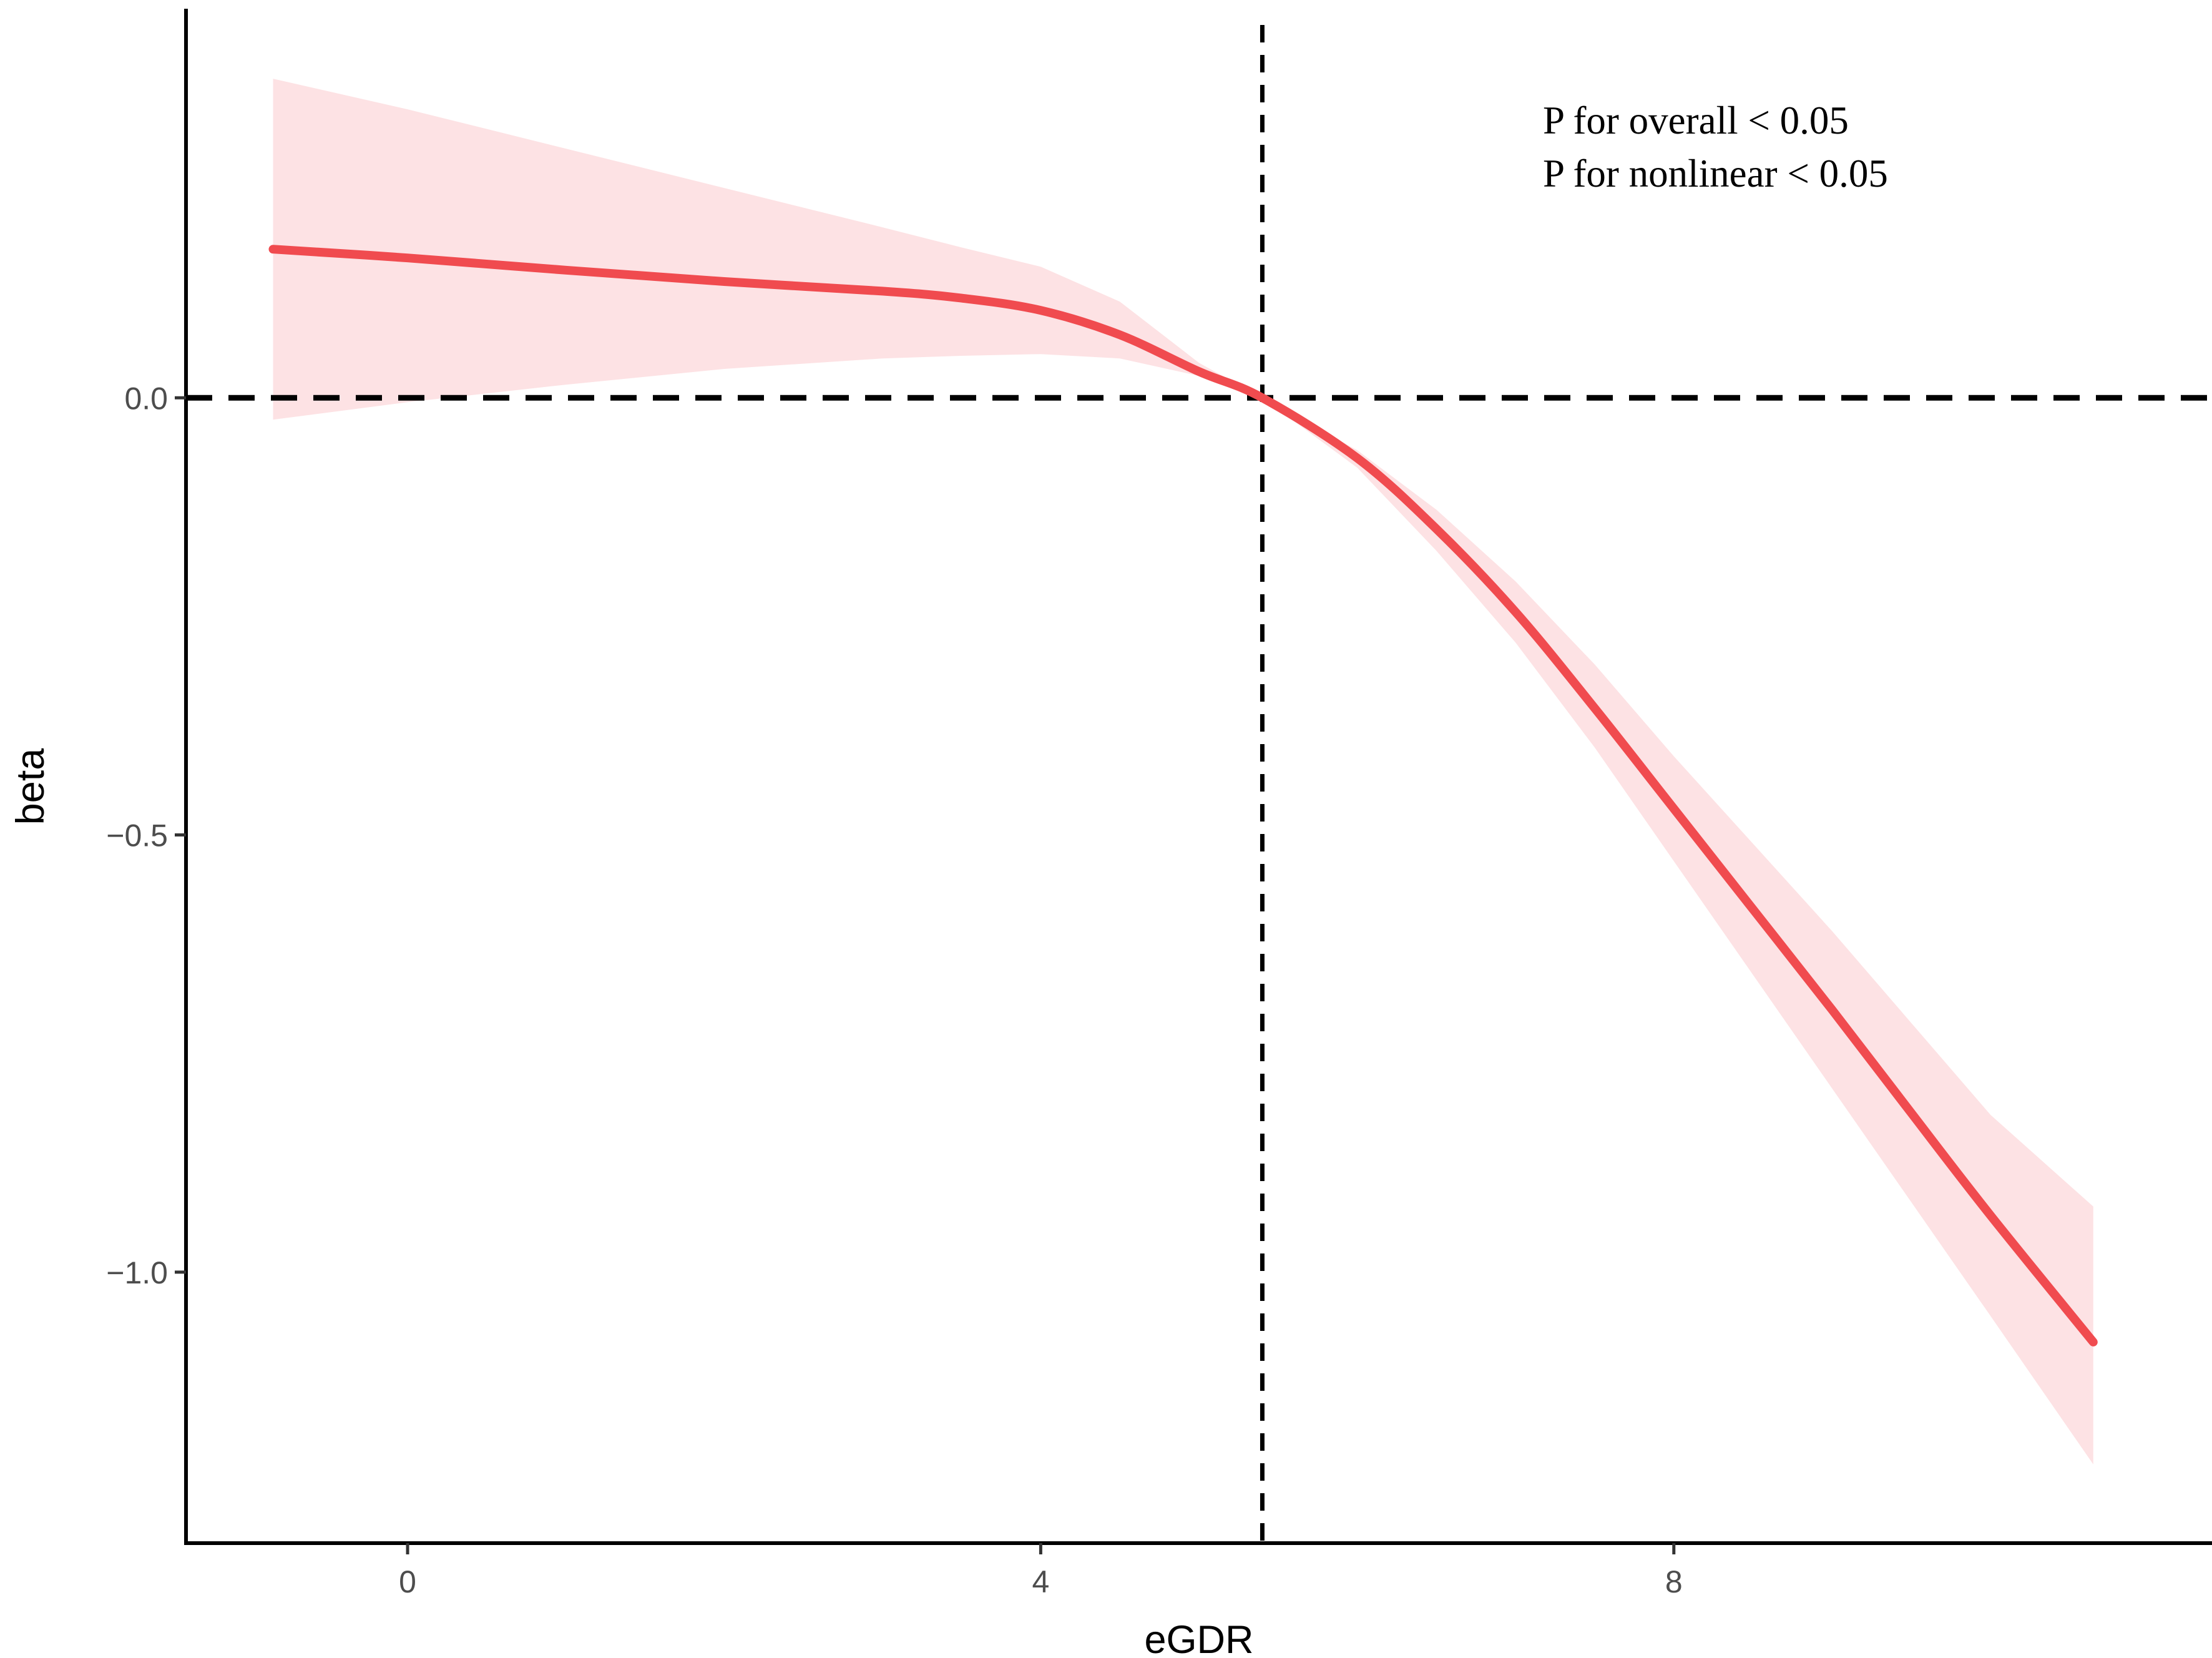  I want to click on x-tick-label: 0, so click(407, 1581).